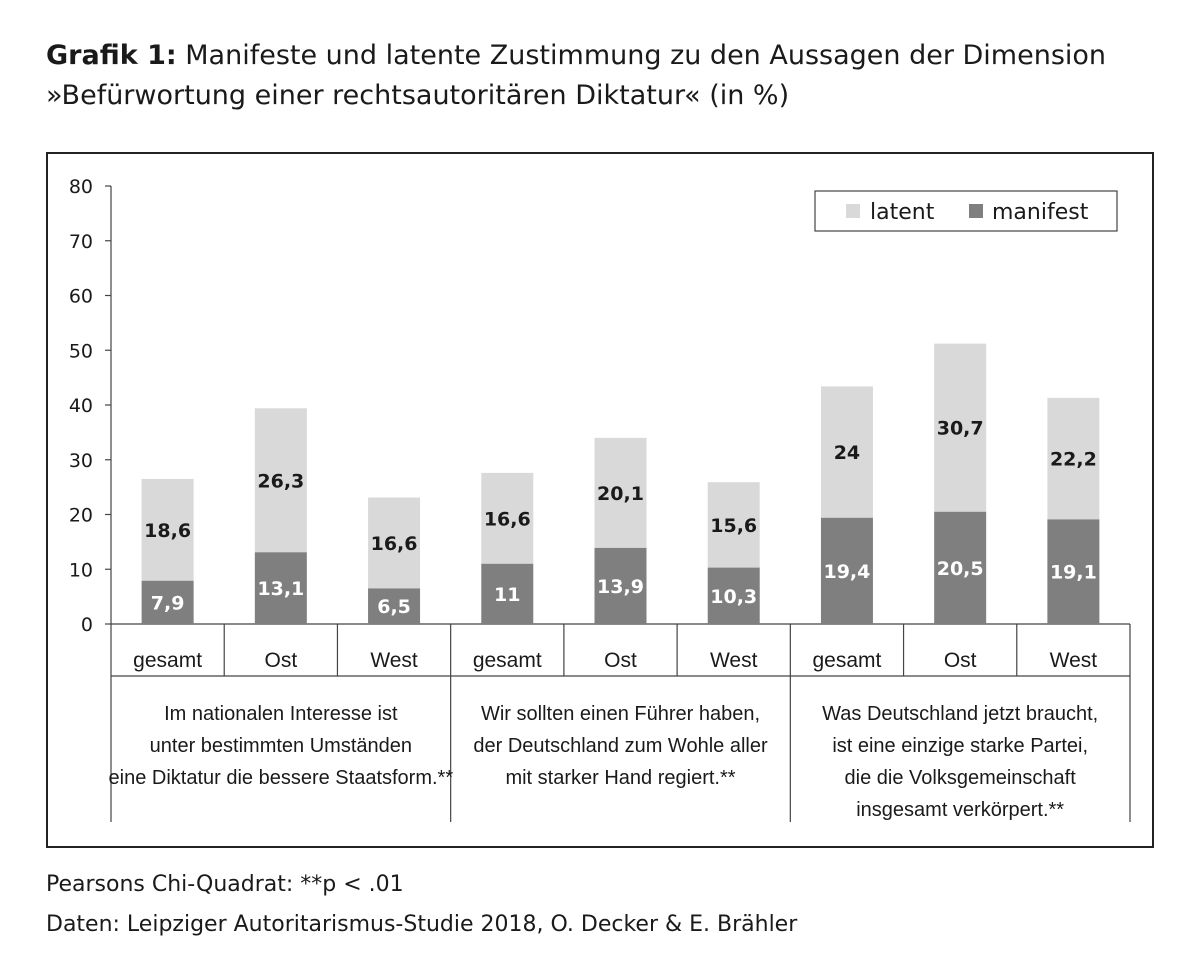  What do you see at coordinates (81, 406) in the screenshot?
I see `y-tick-label: 40` at bounding box center [81, 406].